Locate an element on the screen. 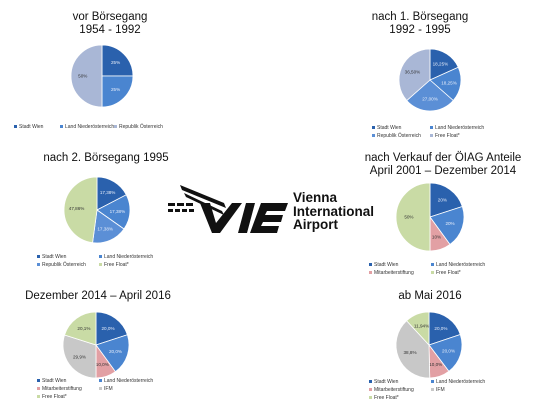 The height and width of the screenshot is (408, 543). slice-label: 29,9% is located at coordinates (79, 357).